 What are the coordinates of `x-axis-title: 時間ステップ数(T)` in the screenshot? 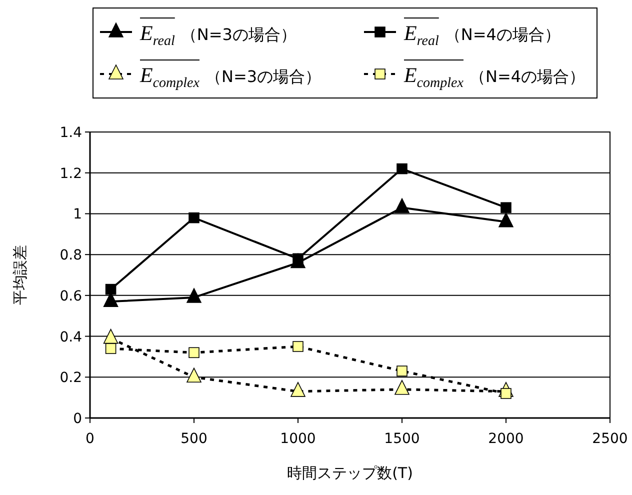 It's located at (350, 473).